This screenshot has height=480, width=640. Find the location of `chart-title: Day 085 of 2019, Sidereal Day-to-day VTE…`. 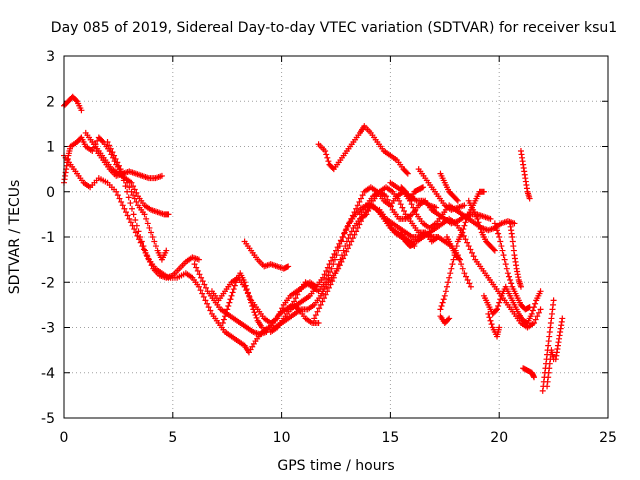

chart-title: Day 085 of 2019, Sidereal Day-to-day VTE… is located at coordinates (334, 28).